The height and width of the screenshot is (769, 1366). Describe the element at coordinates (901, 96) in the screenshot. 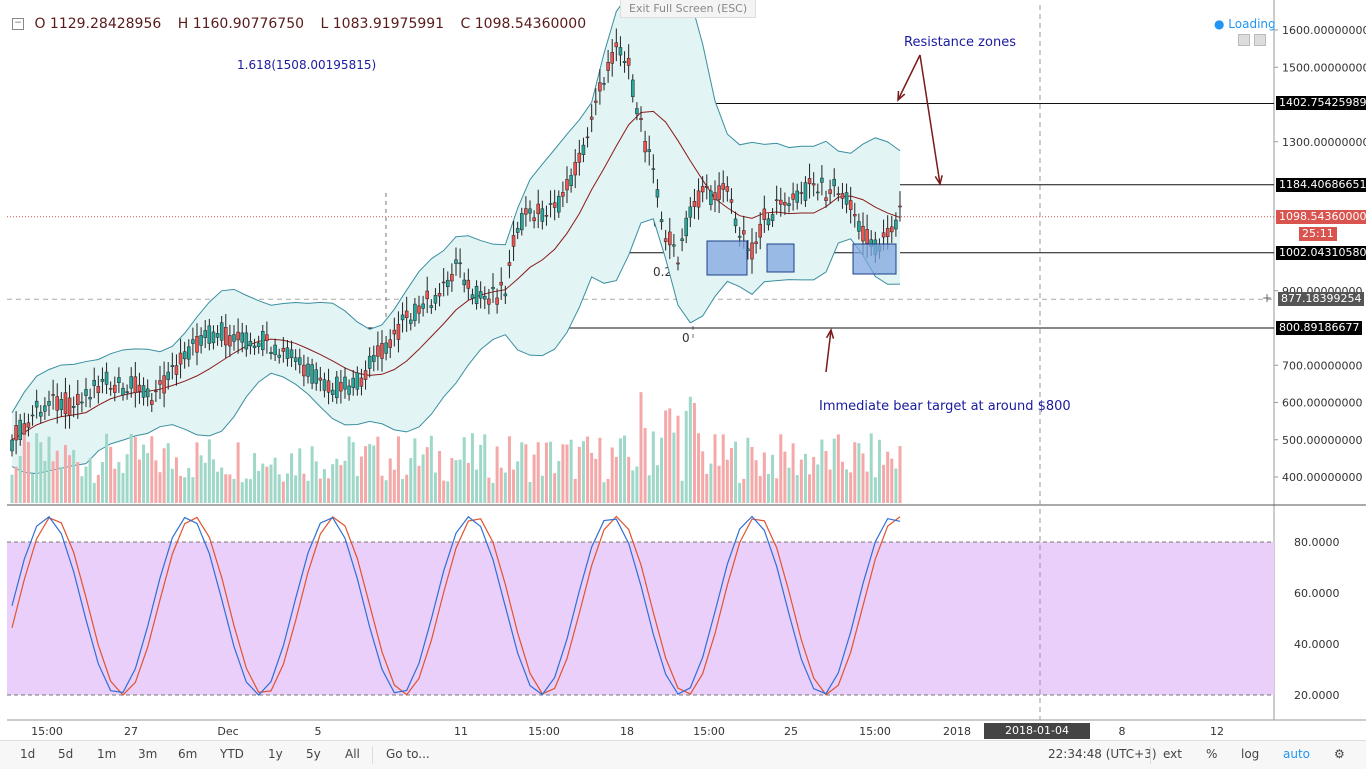

I see `annotation-arrowhead` at that location.